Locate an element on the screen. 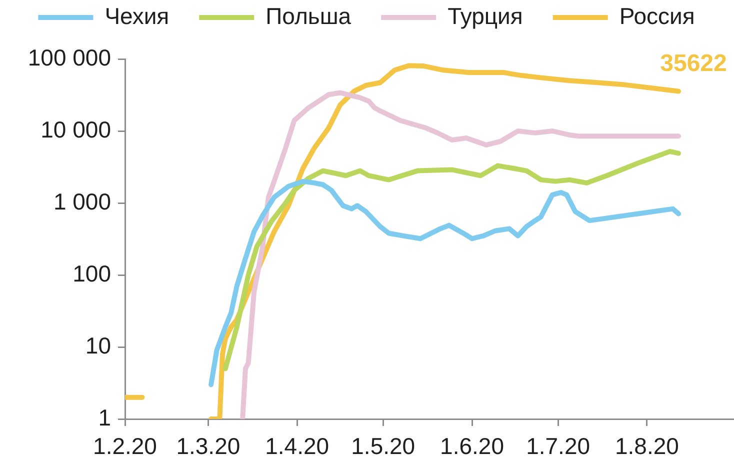 This screenshot has width=734, height=465. x-tick-label: 1.4.20 is located at coordinates (297, 446).